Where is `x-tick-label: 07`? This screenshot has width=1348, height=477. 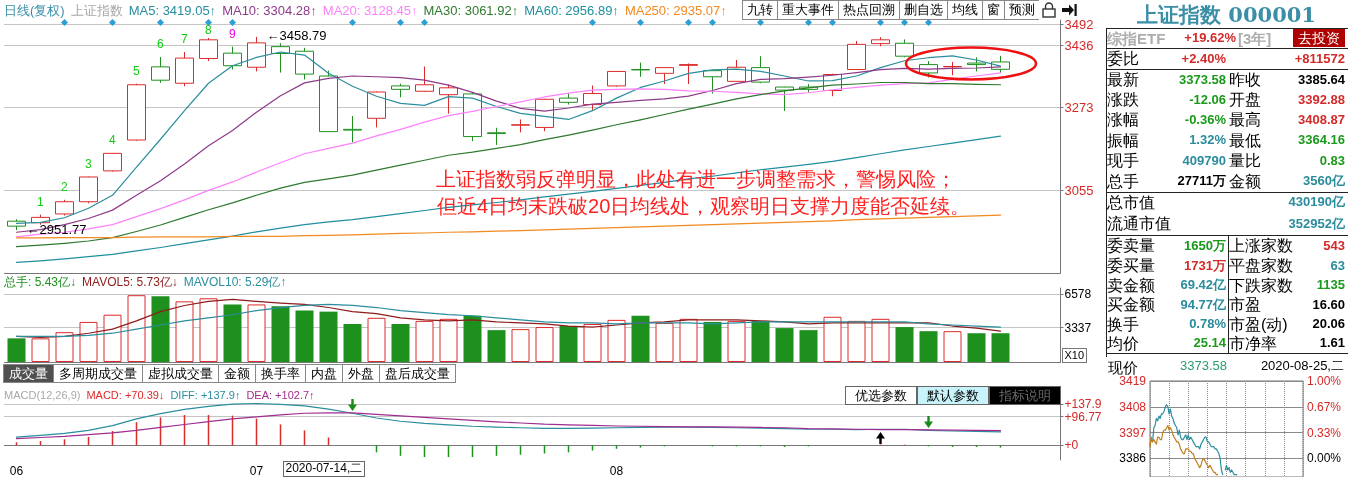
x-tick-label: 07 is located at coordinates (256, 470).